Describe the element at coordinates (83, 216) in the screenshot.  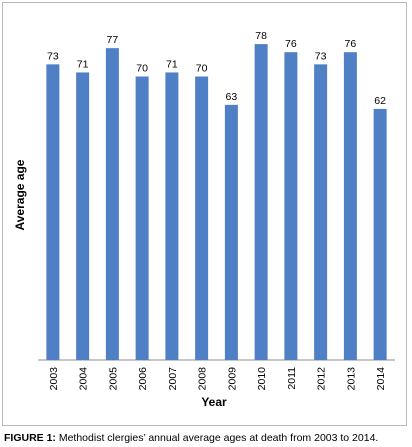
I see `bar-2004` at that location.